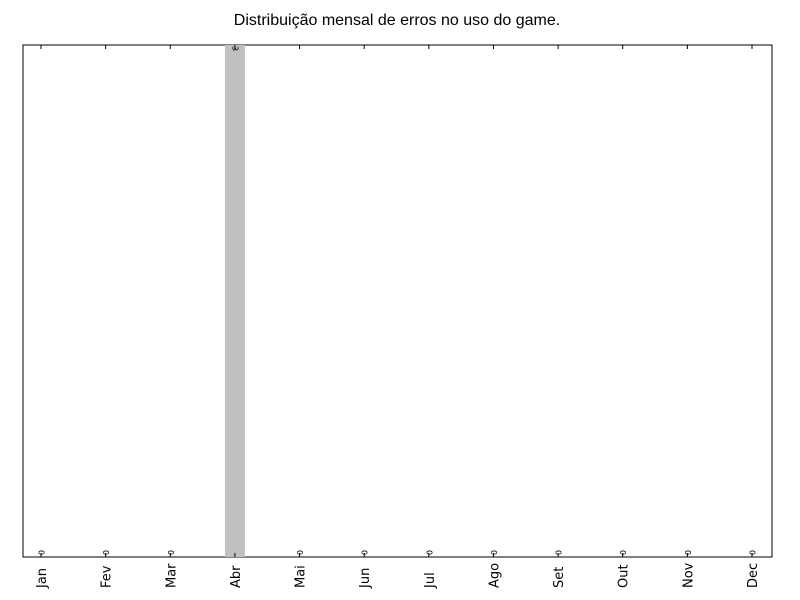 The image size is (800, 600). Describe the element at coordinates (365, 578) in the screenshot. I see `x-tick-label: Jun` at that location.